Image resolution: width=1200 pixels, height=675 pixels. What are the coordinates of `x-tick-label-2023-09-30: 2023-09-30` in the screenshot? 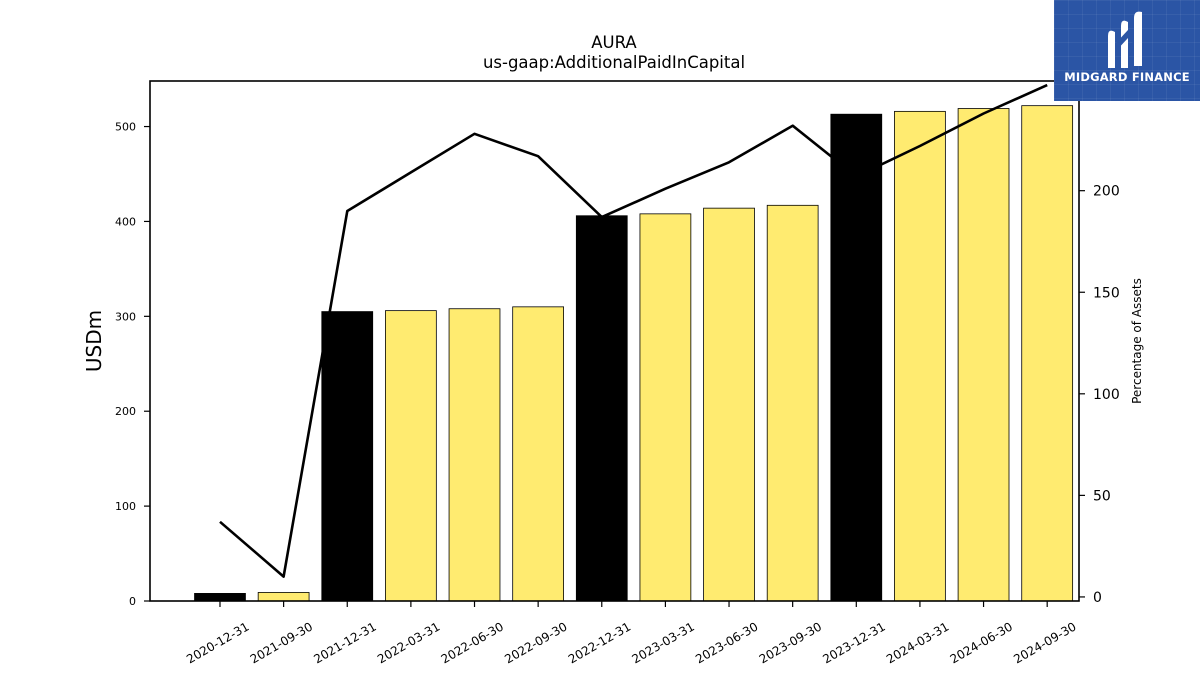 It's located at (790, 642).